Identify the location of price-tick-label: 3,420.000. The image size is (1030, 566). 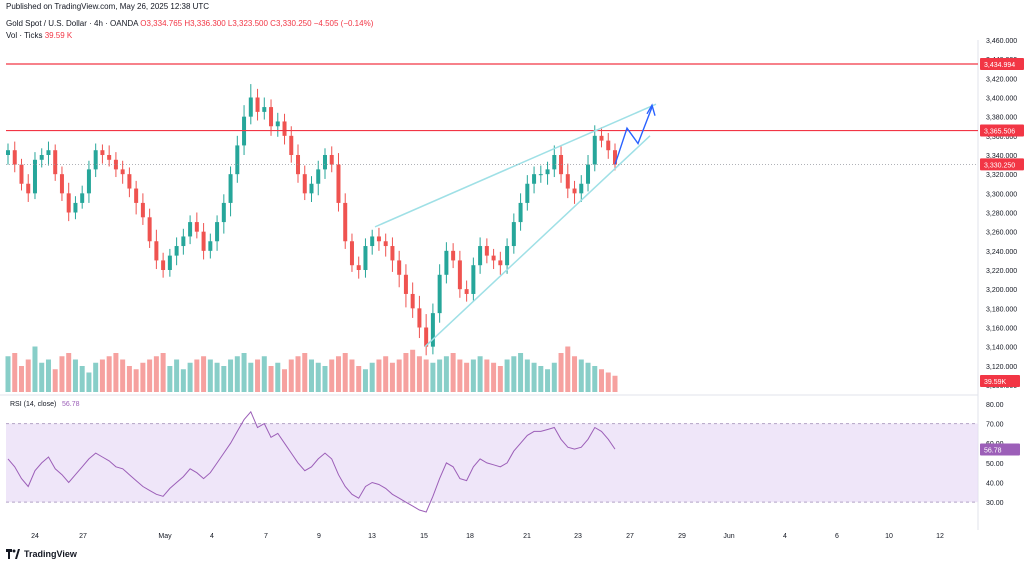
(1001, 79).